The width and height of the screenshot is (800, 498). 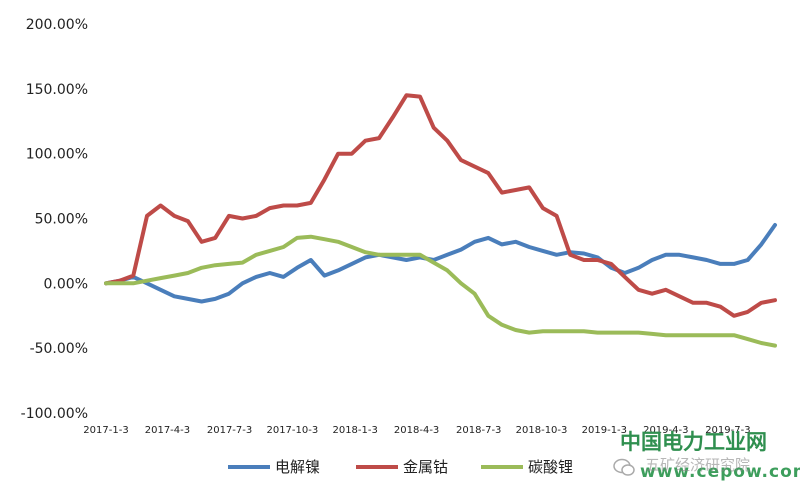 I want to click on wechat-icon, so click(x=624, y=467).